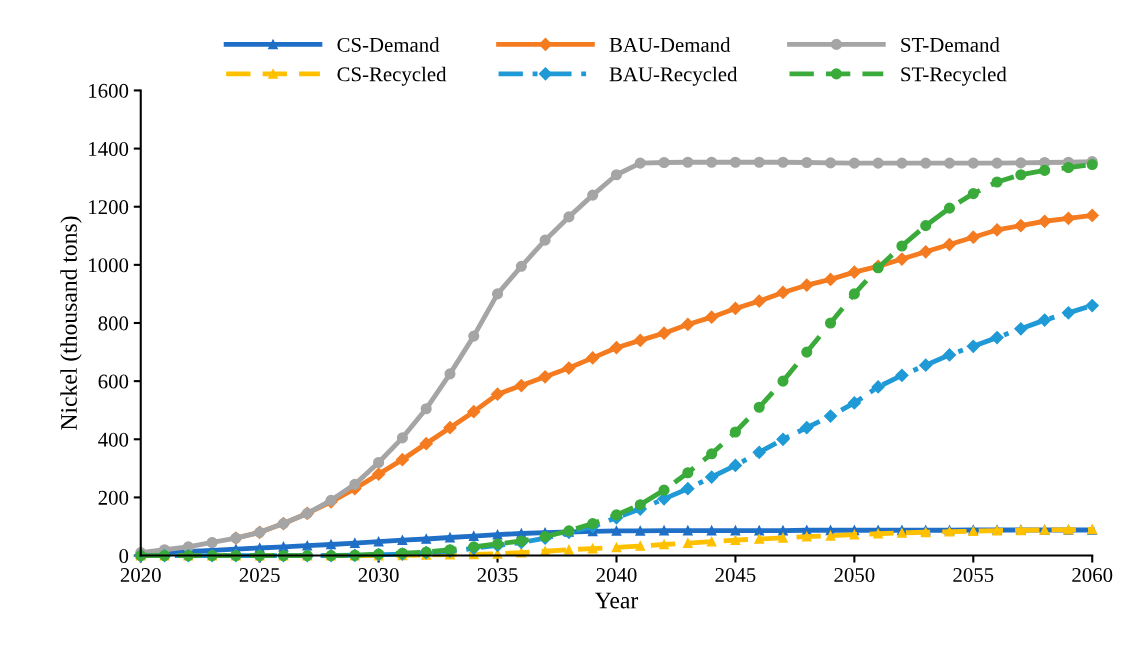 The image size is (1126, 646). Describe the element at coordinates (113, 381) in the screenshot. I see `y-tick-label: 600` at that location.